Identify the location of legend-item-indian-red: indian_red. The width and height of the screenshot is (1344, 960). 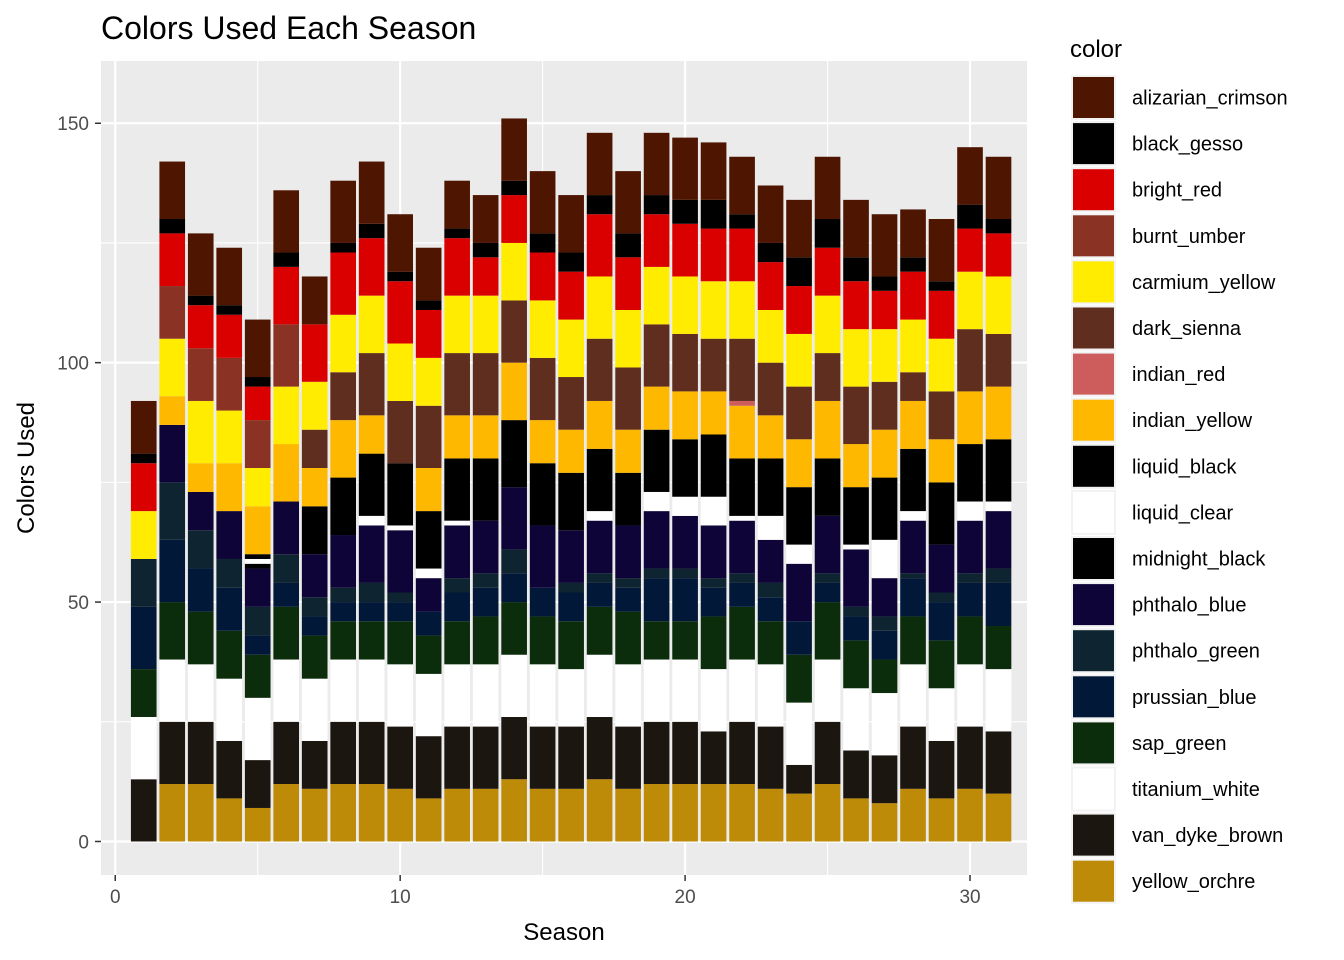
(1148, 374).